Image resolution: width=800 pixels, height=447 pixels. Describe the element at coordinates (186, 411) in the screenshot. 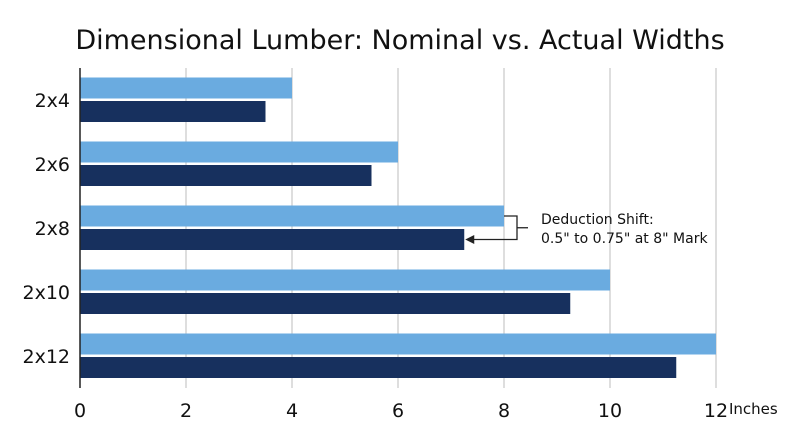

I see `tick-label-2: 2` at that location.